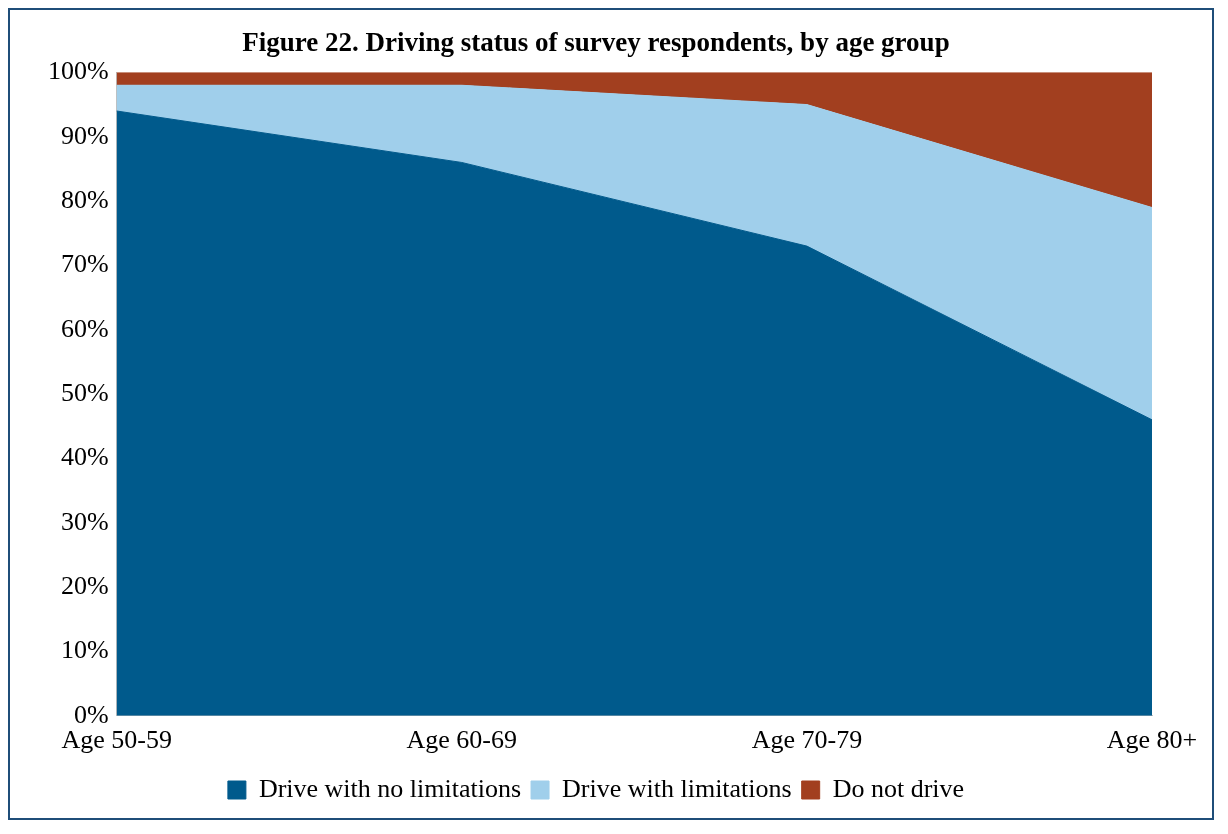 The width and height of the screenshot is (1228, 834). I want to click on legend-label: Drive with no limitations, so click(390, 788).